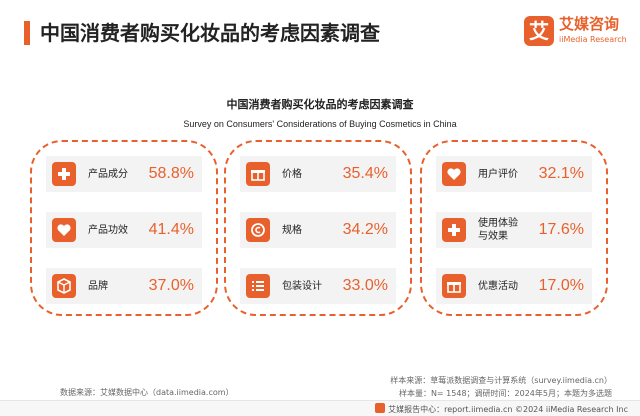 The height and width of the screenshot is (416, 640). What do you see at coordinates (365, 173) in the screenshot?
I see `factor-value: 35.4%` at bounding box center [365, 173].